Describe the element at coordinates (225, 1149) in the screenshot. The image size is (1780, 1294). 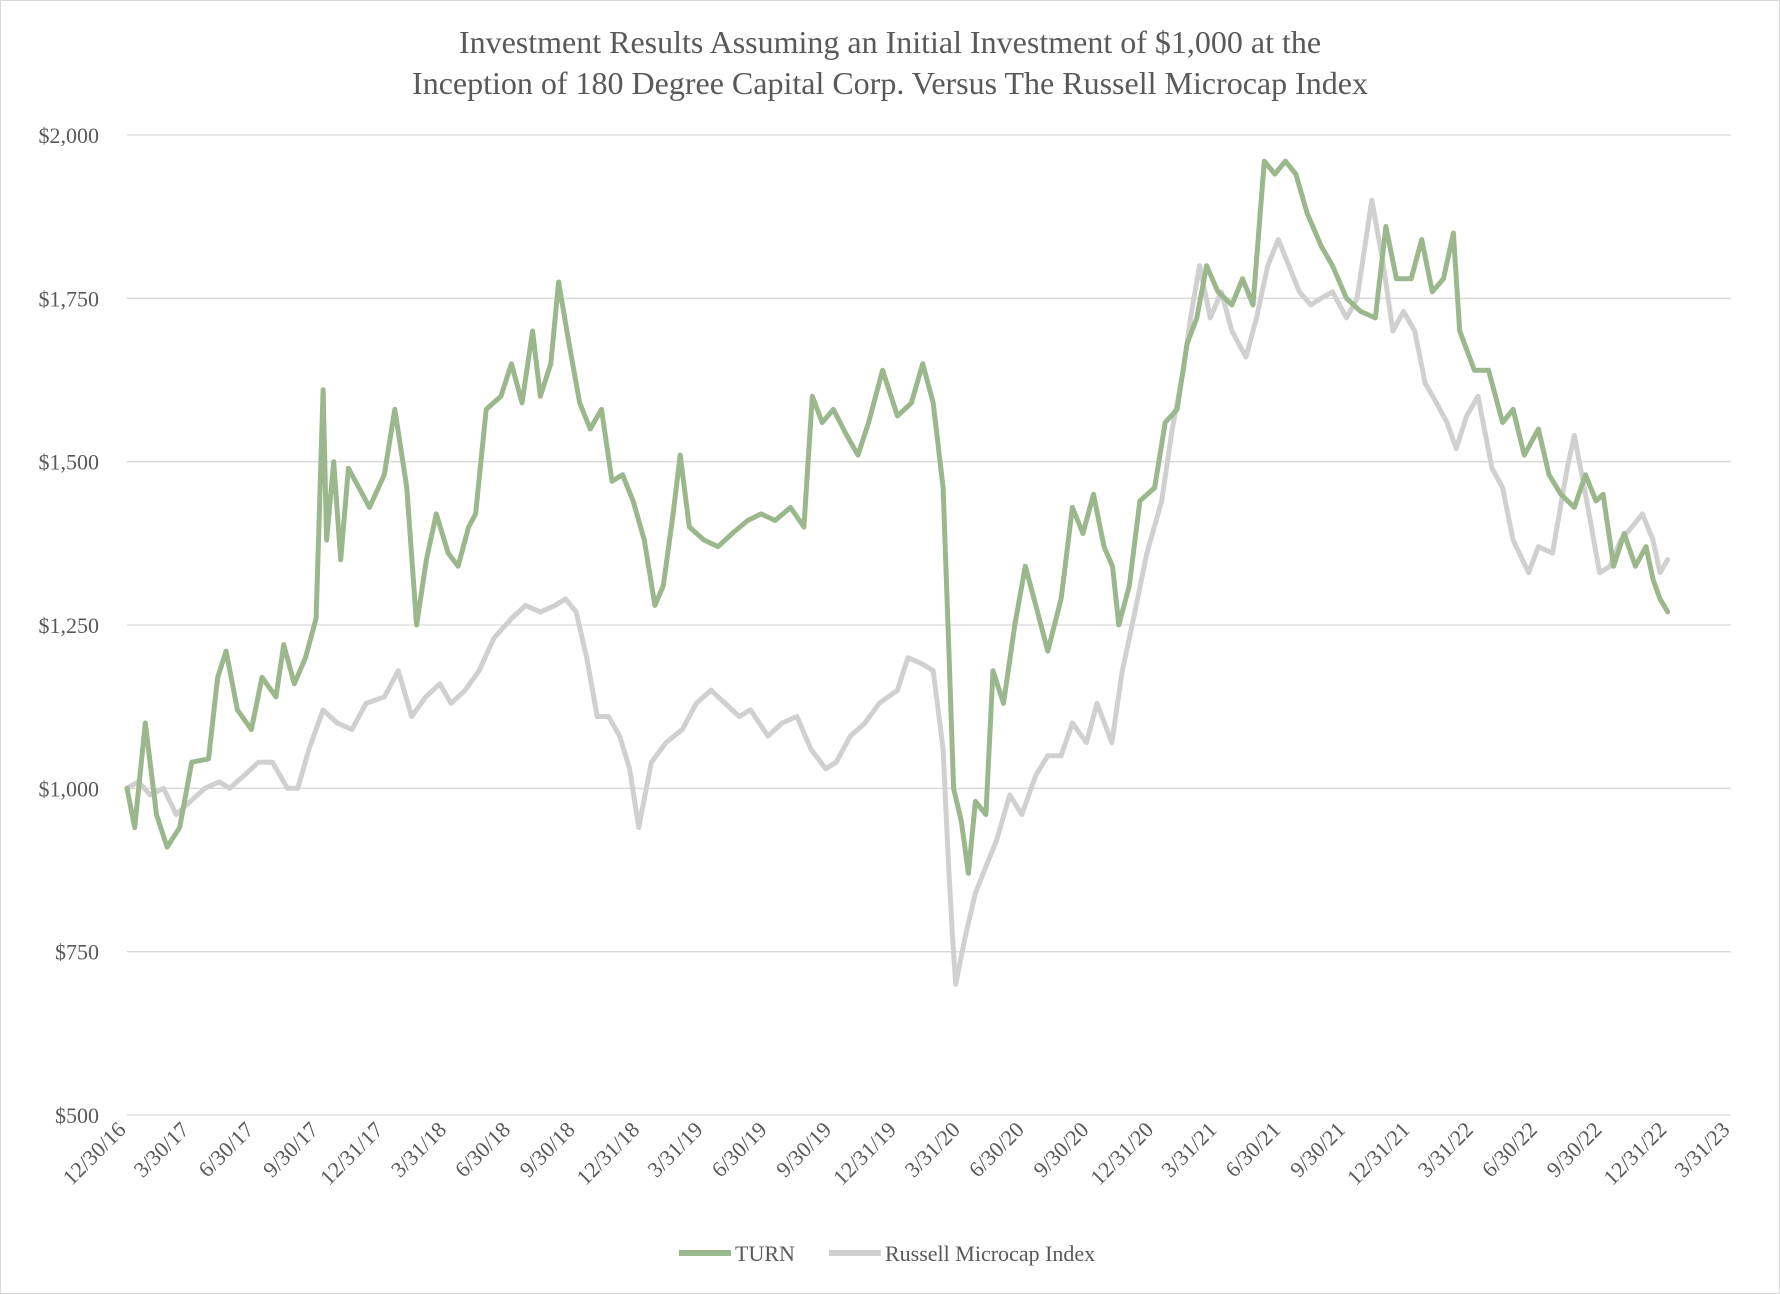
I see `x-tick-label: 6/30/17` at that location.